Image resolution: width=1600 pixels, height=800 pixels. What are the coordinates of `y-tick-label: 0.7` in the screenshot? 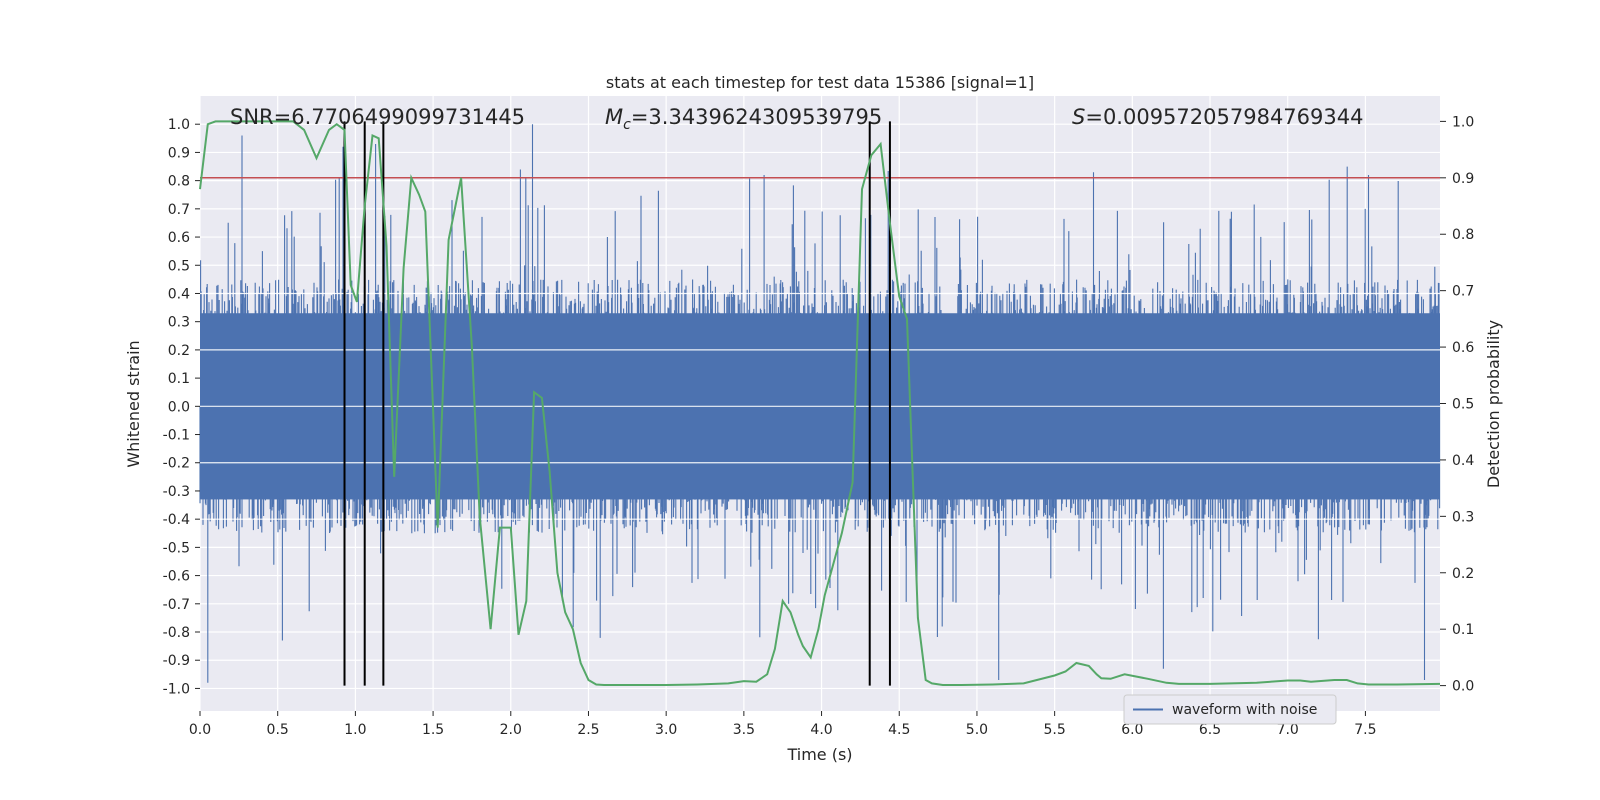 It's located at (179, 210).